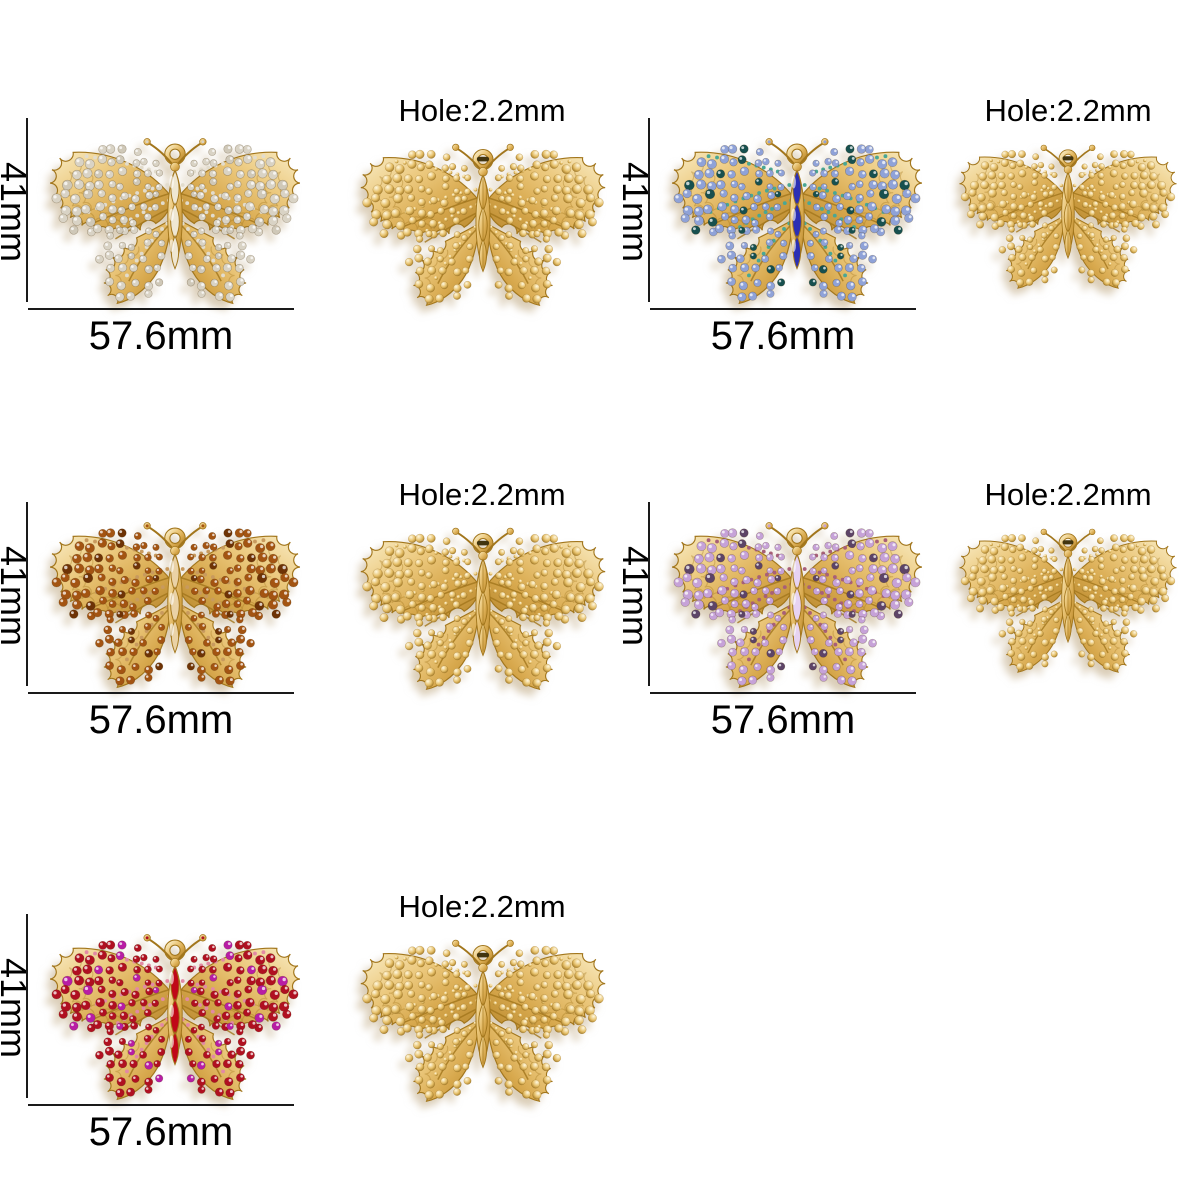  I want to click on butterfly-front-purple, so click(797, 595).